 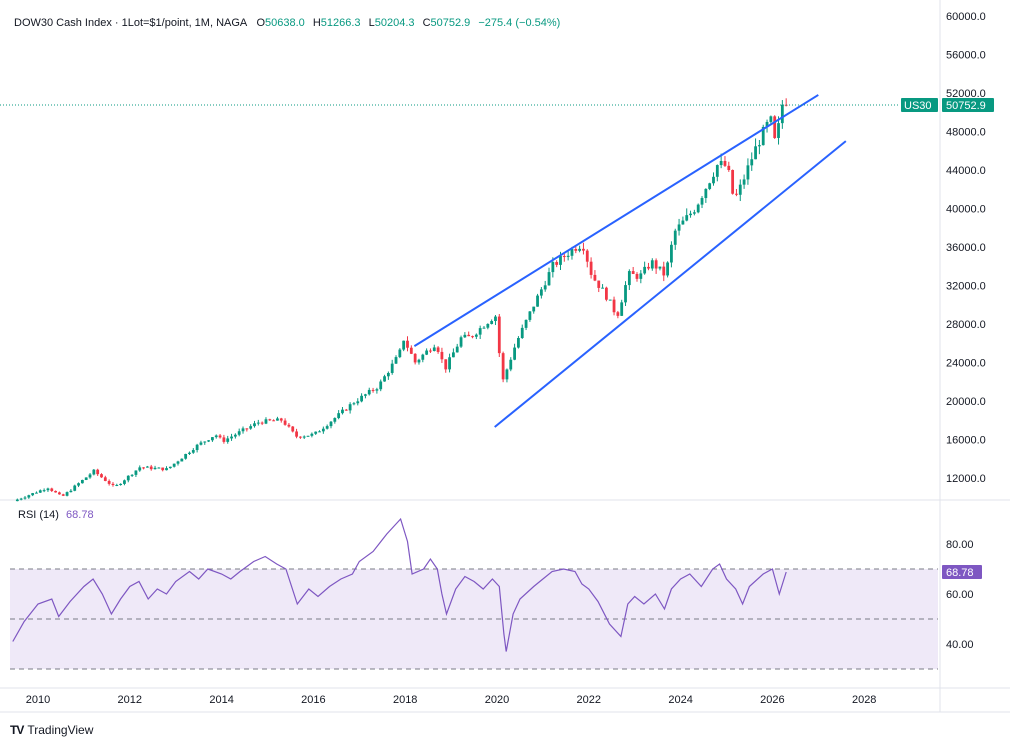 I want to click on price-tick-label: 56000.0, so click(x=966, y=56).